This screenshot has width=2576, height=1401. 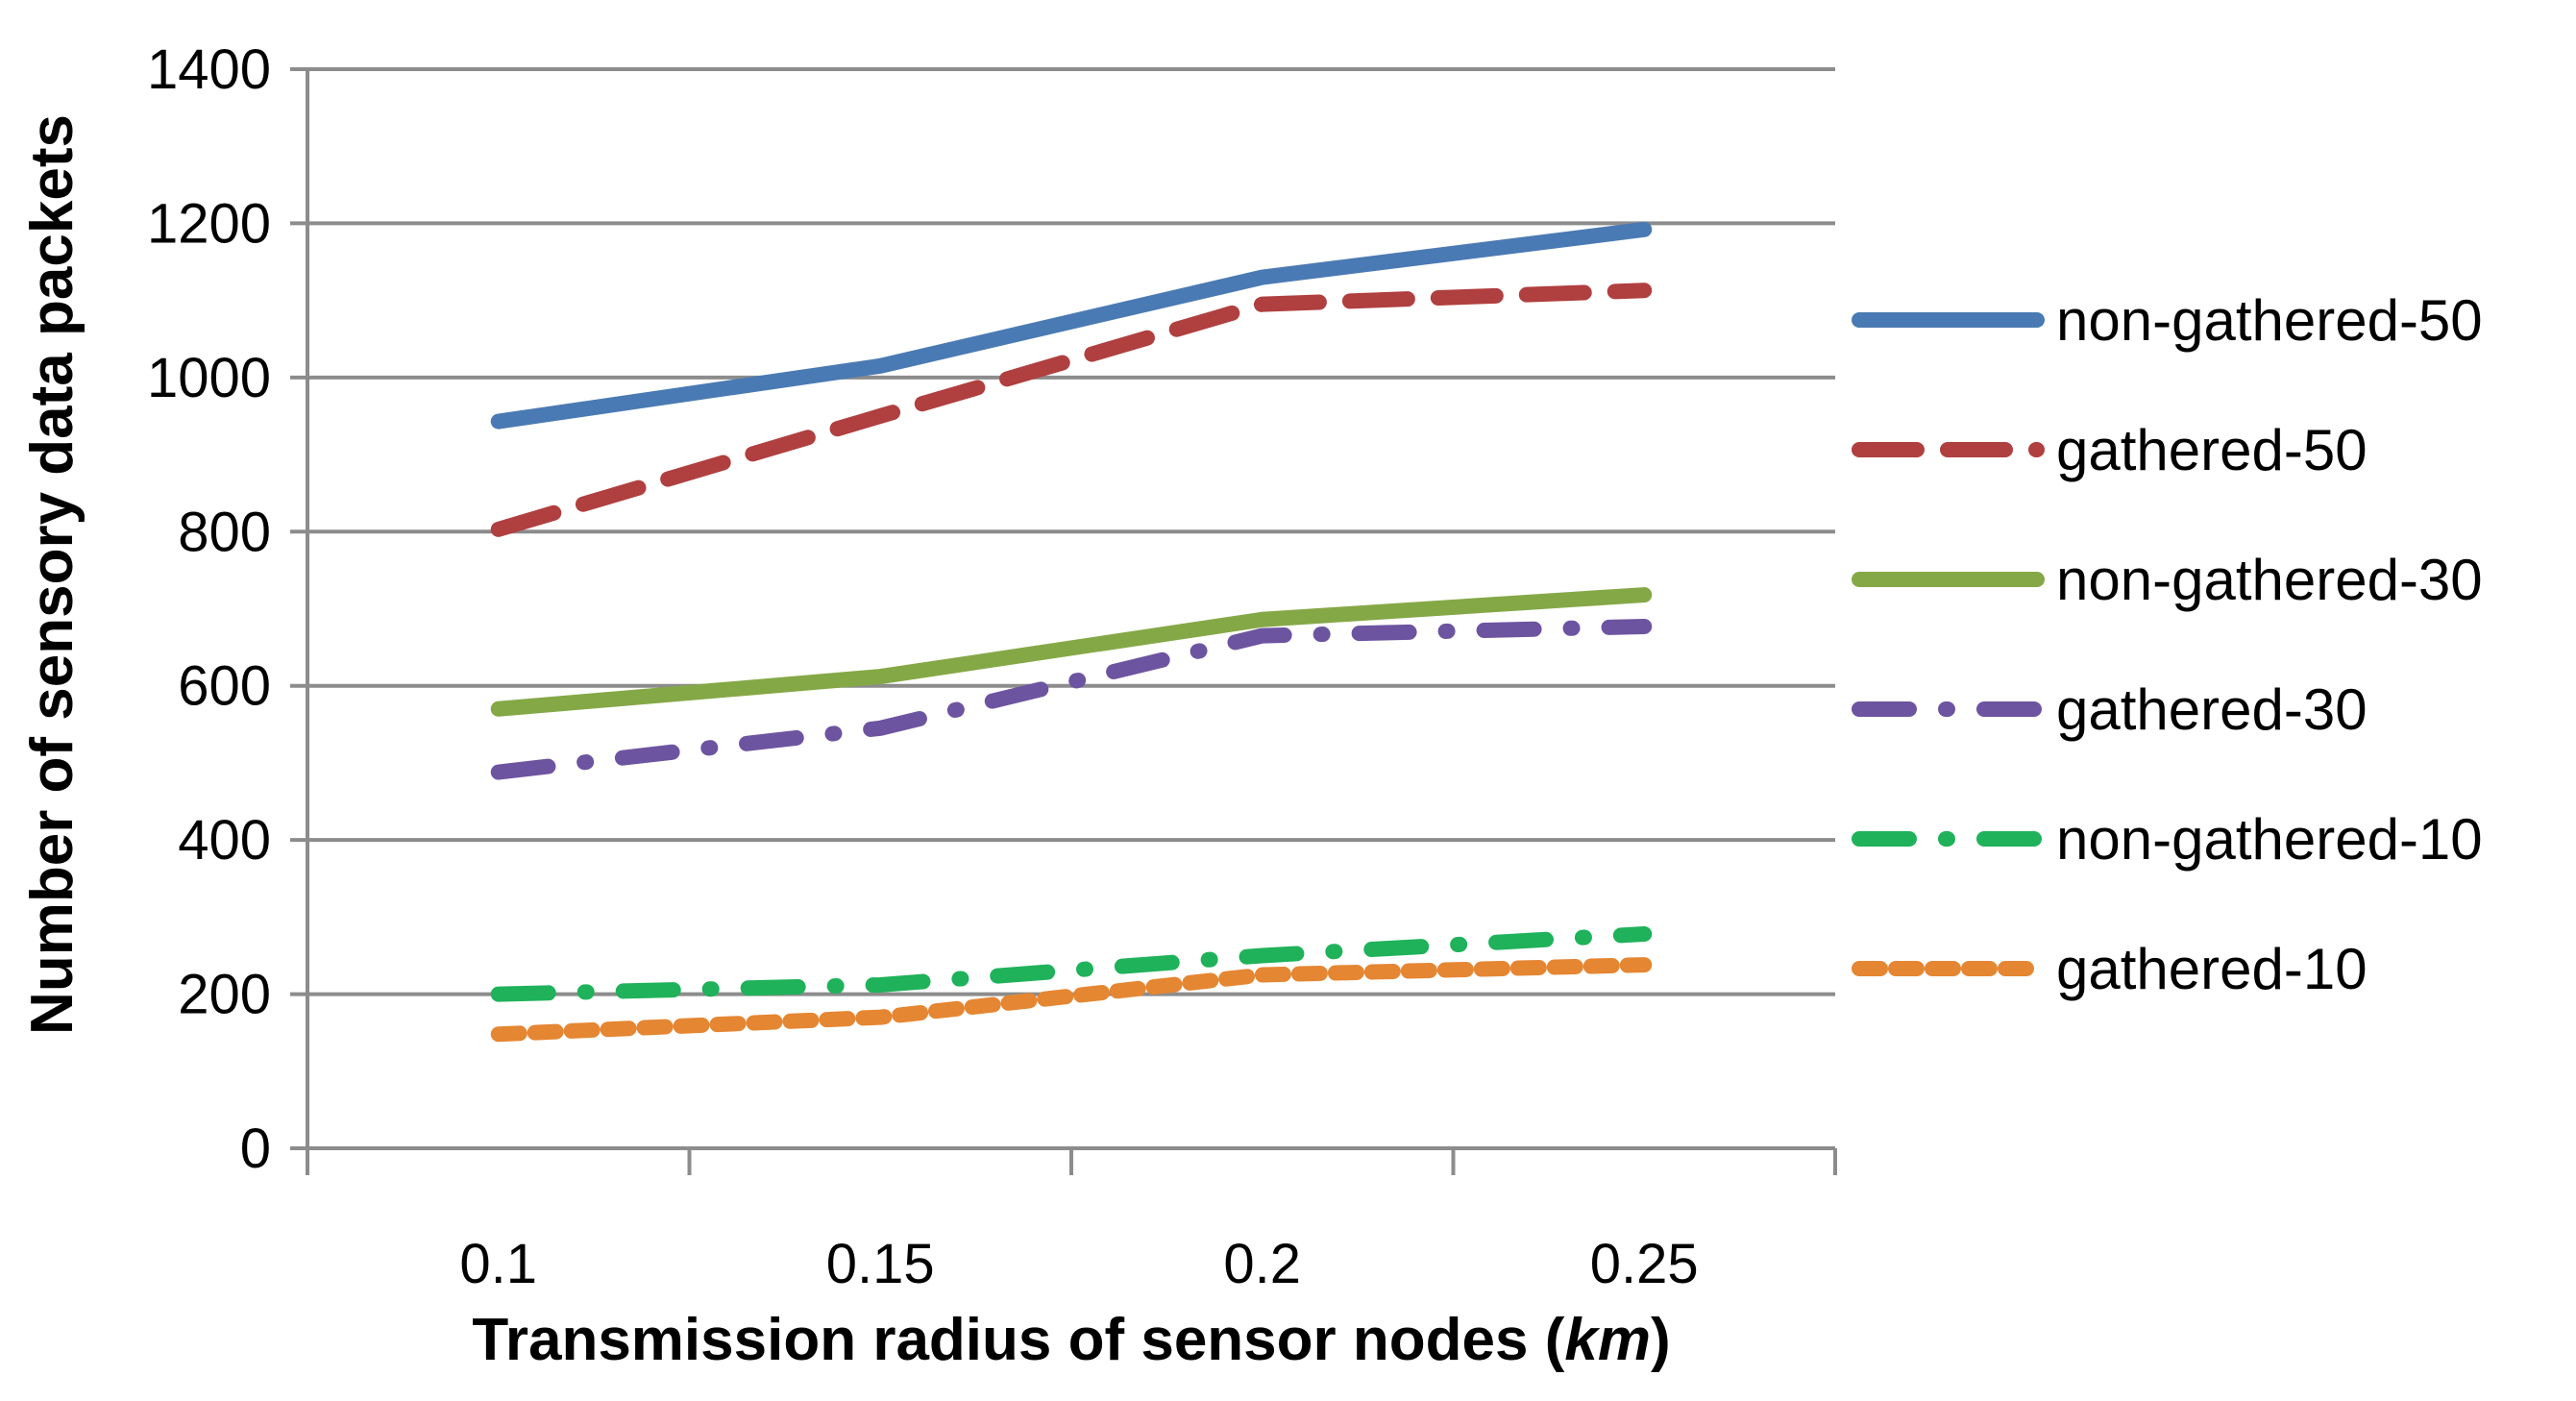 What do you see at coordinates (209, 378) in the screenshot?
I see `y-tick-label-1000: 1000` at bounding box center [209, 378].